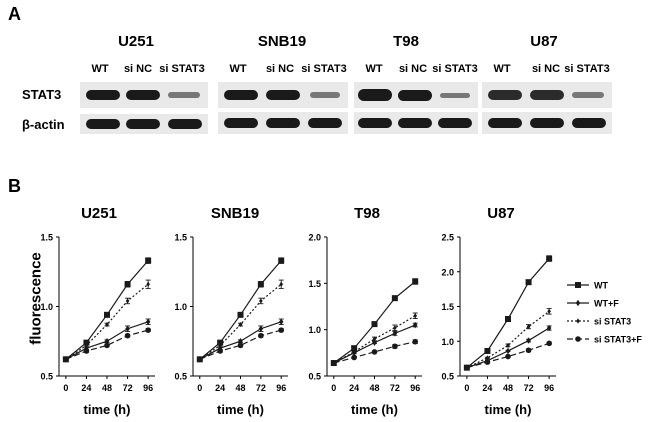  What do you see at coordinates (606, 304) in the screenshot?
I see `legend-label: WT+F` at bounding box center [606, 304].